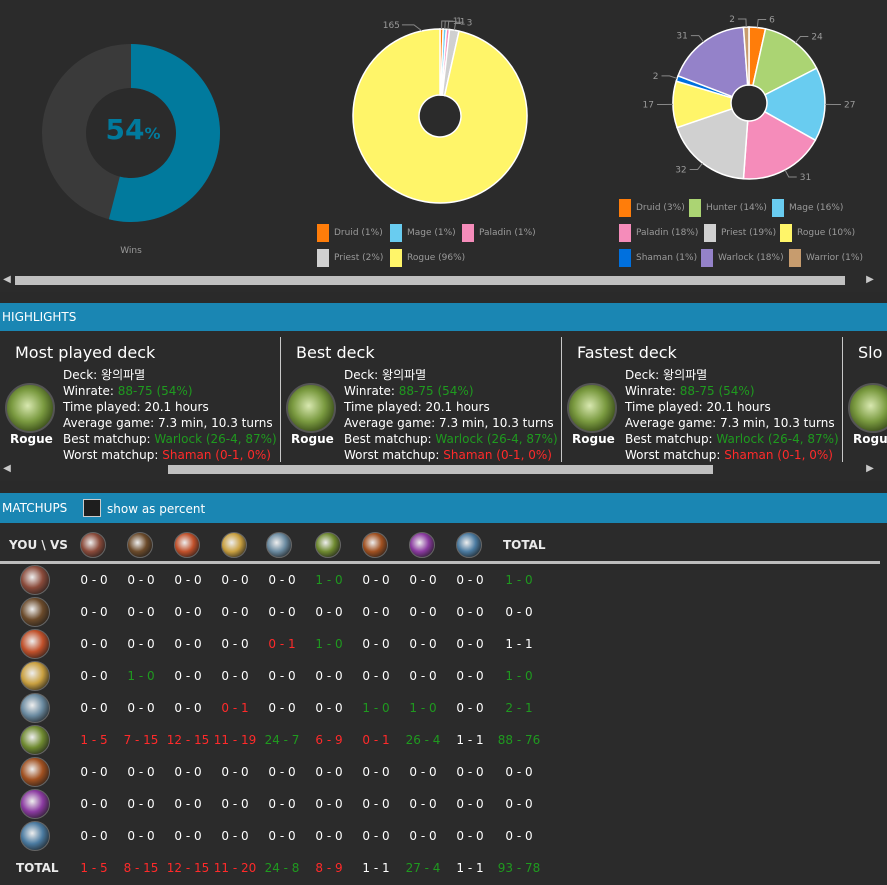 This screenshot has height=885, width=887. I want to click on highlight-card-line: Time played: 20.1 hours, so click(698, 407).